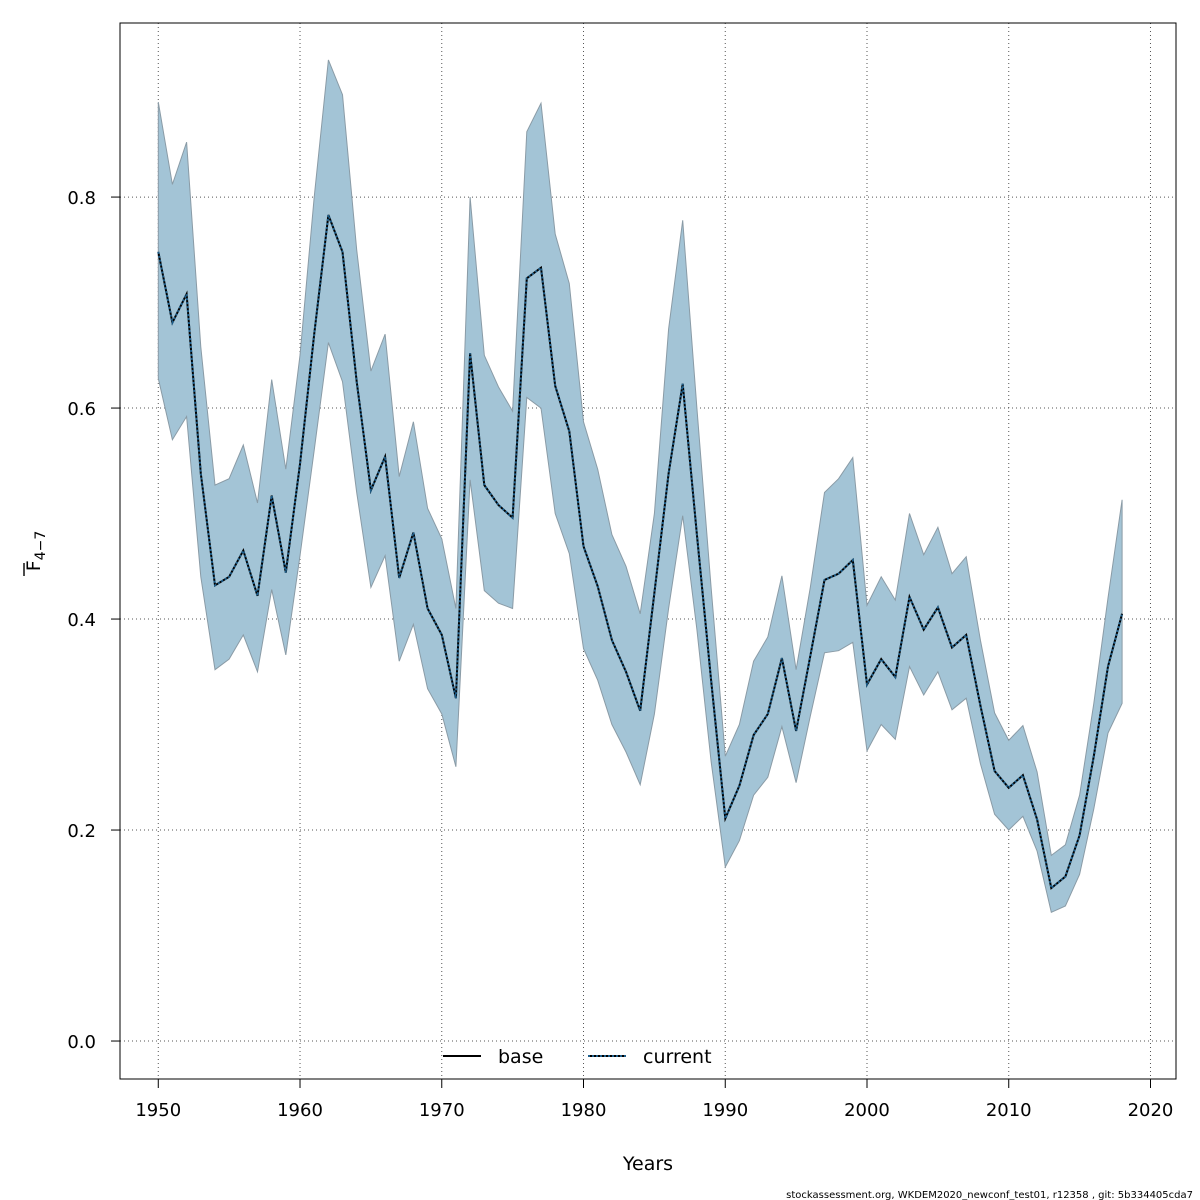  What do you see at coordinates (647, 1164) in the screenshot?
I see `x-axis-title: Years` at bounding box center [647, 1164].